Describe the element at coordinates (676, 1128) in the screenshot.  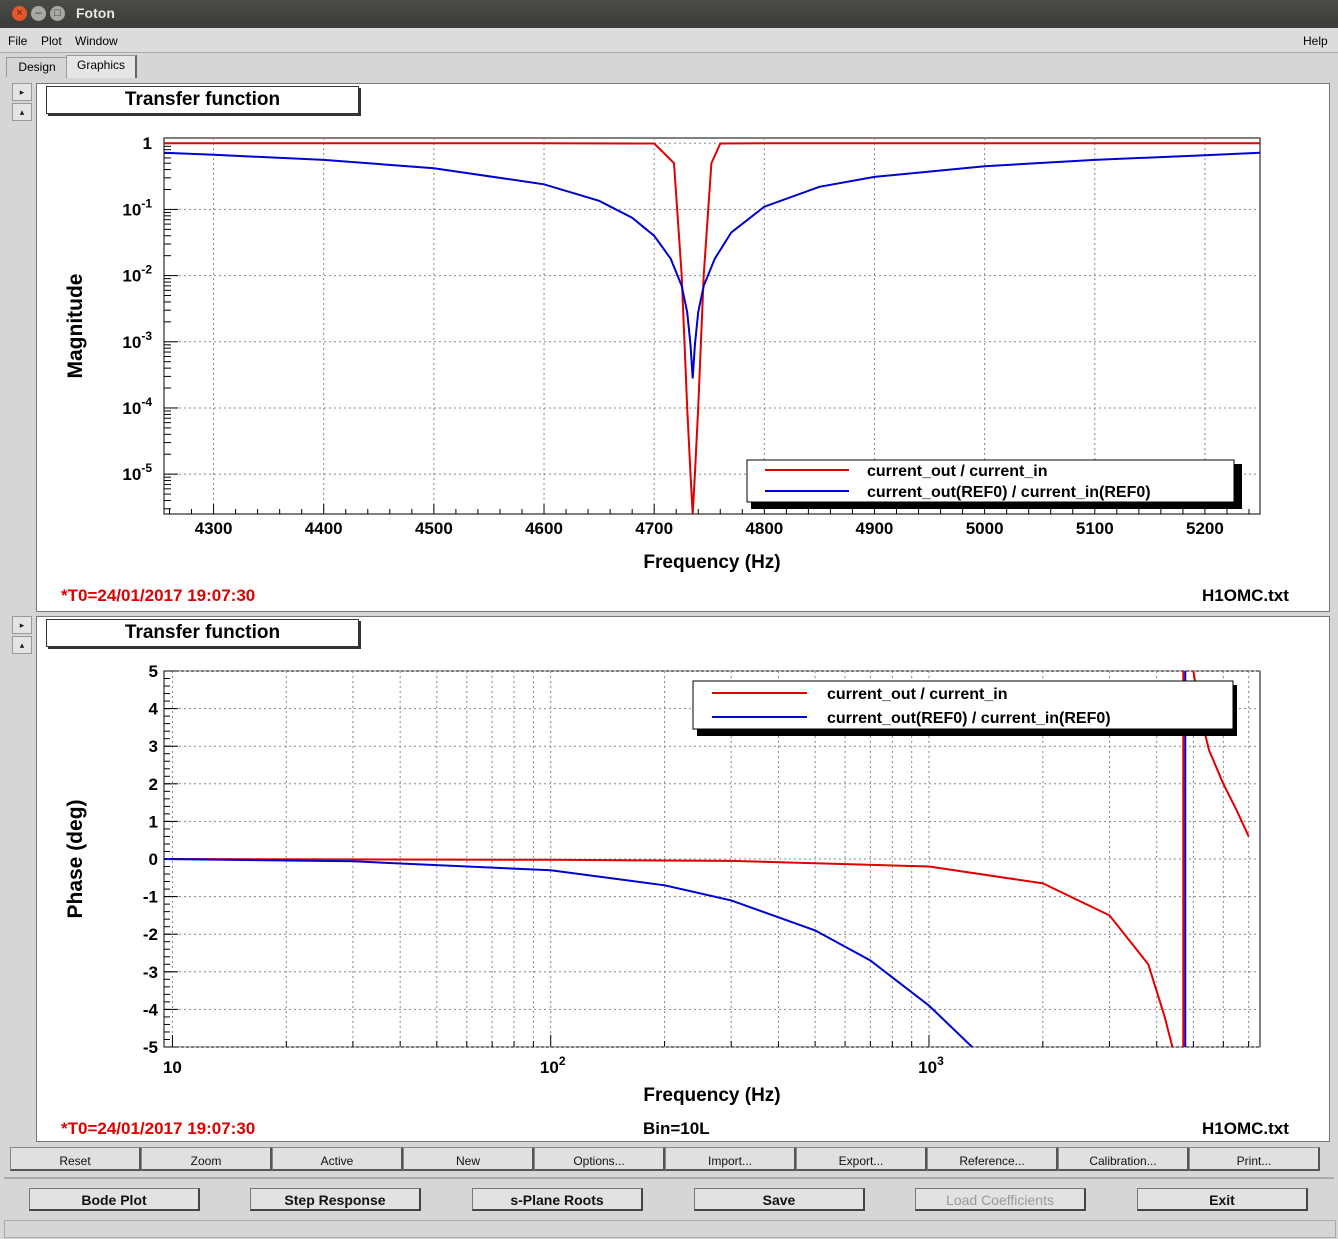
I see `bin-label: Bin=10L` at that location.